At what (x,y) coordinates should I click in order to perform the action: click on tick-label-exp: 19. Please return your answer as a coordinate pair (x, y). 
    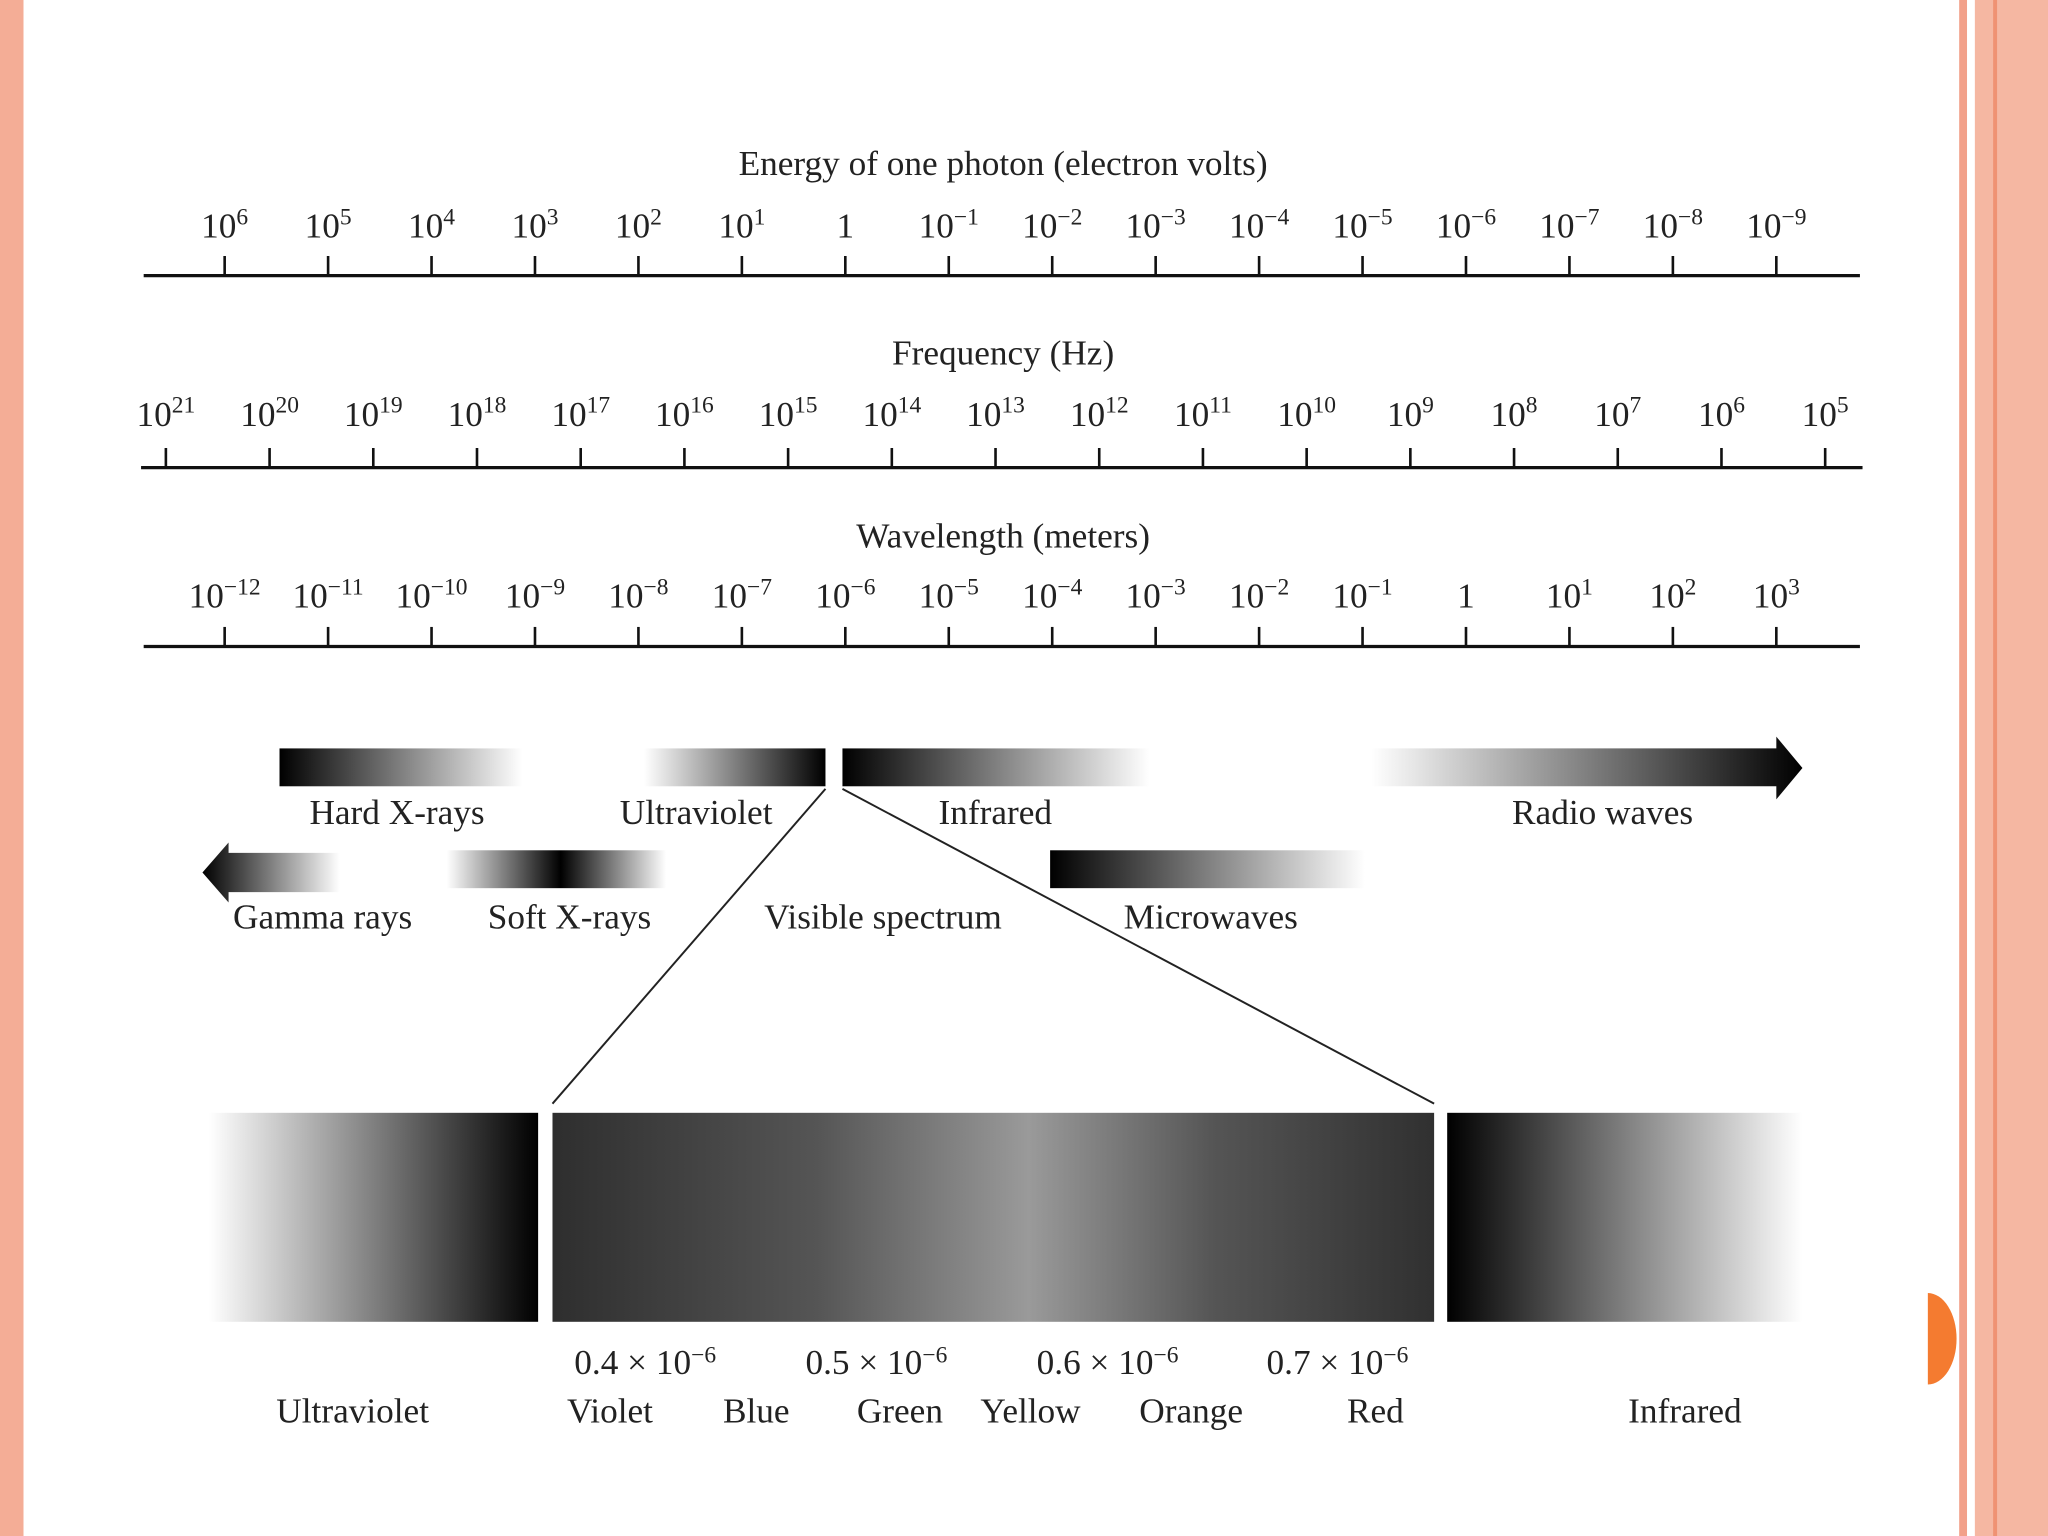
    Looking at the image, I should click on (391, 406).